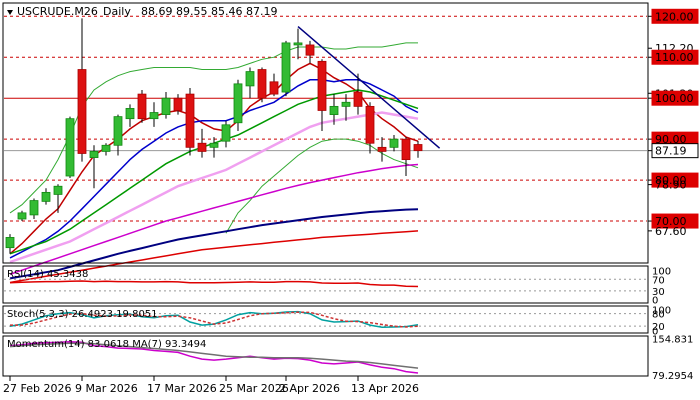  I want to click on x-tick-label: 27 Feb 2026, so click(37, 388).